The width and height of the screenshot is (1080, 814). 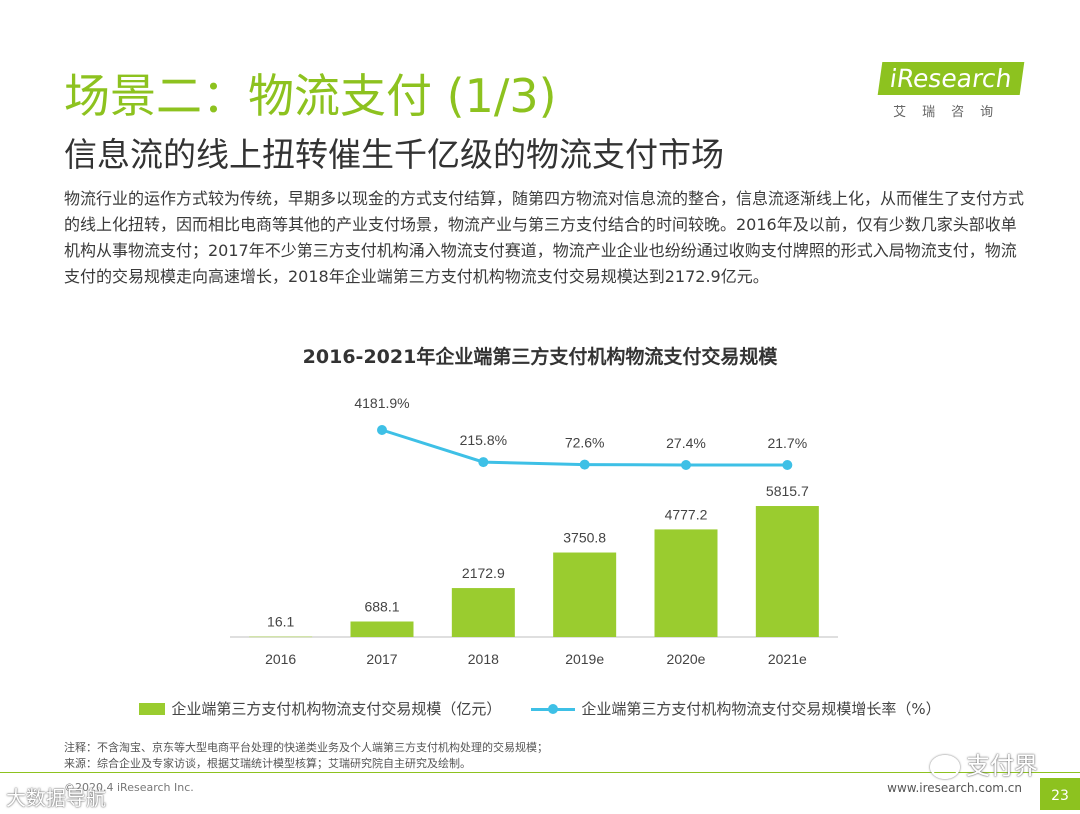 I want to click on watermark-zhifujie: 支付界, so click(x=984, y=763).